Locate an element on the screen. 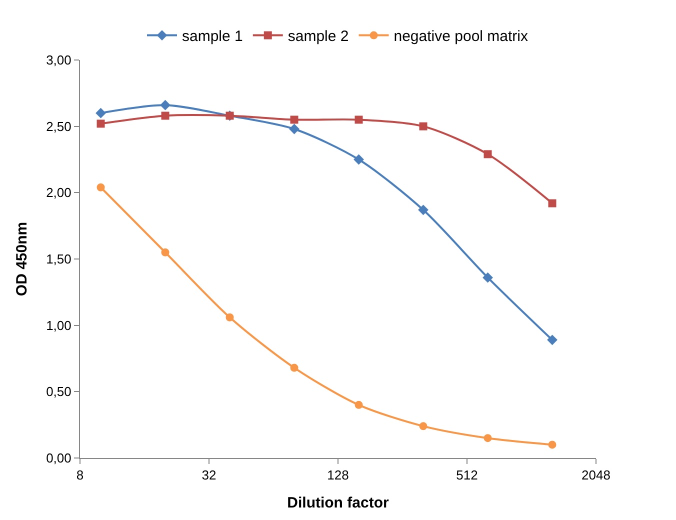  y-axis-title: OD 450nm is located at coordinates (21, 259).